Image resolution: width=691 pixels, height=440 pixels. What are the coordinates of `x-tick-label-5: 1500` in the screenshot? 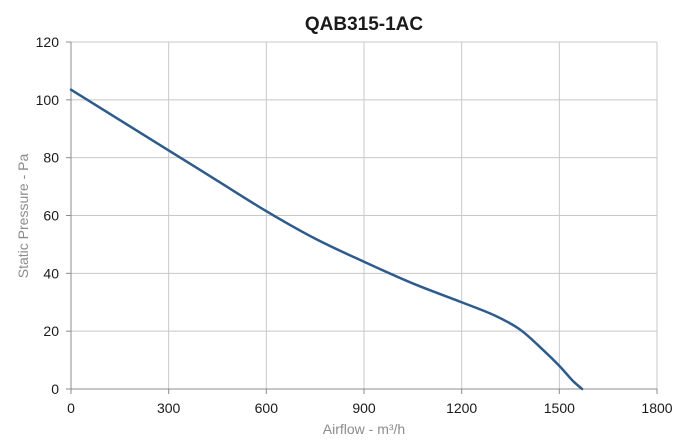 It's located at (559, 408).